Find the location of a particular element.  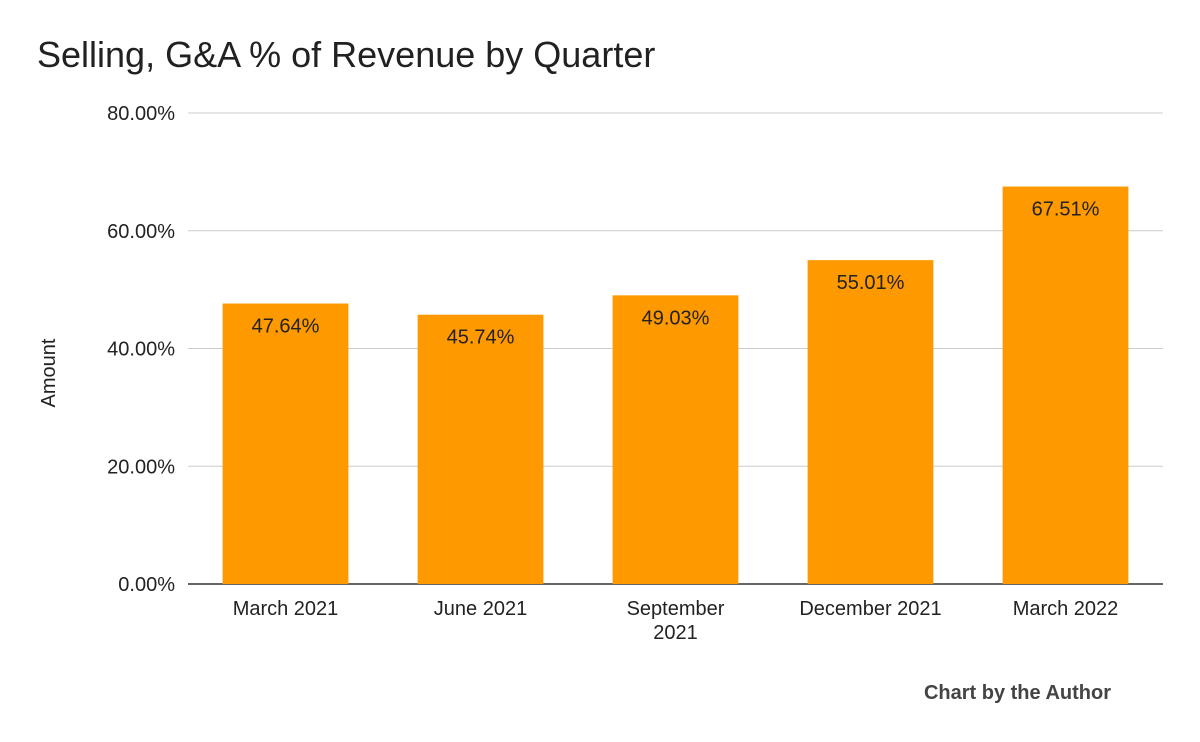

x-tick-label: March 2022 is located at coordinates (1066, 609).